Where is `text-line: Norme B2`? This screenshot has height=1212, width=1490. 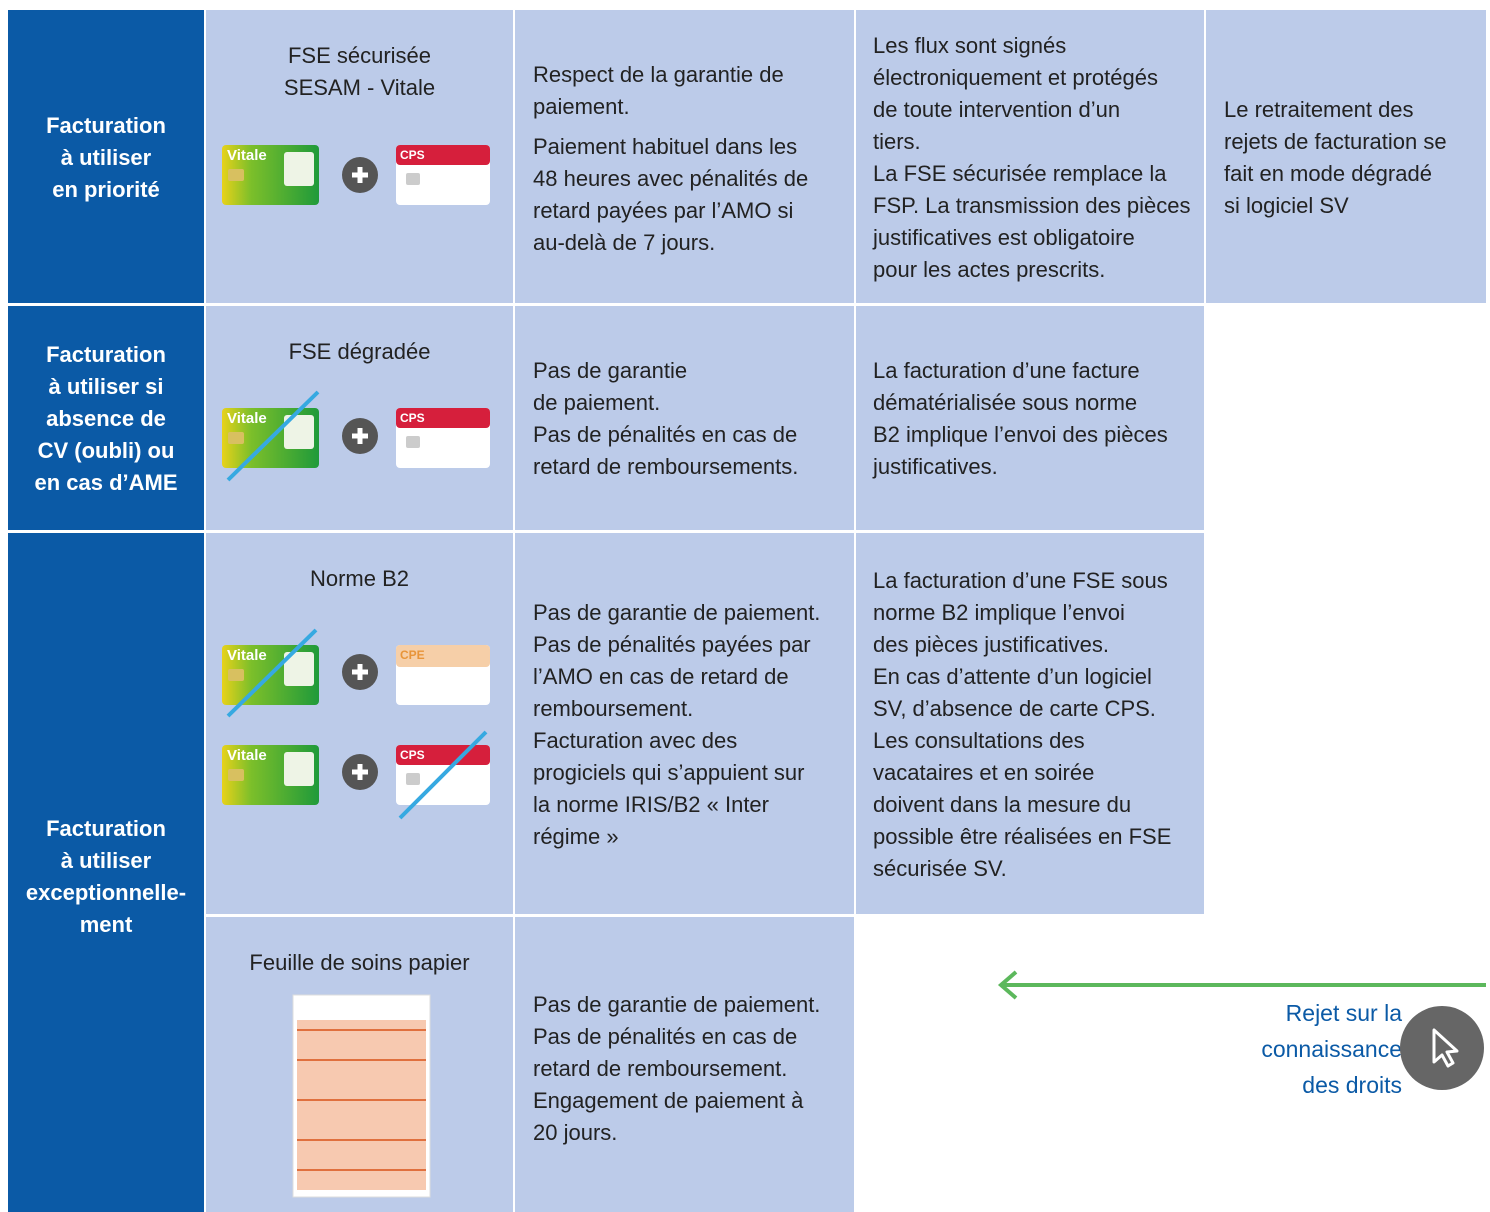 text-line: Norme B2 is located at coordinates (359, 578).